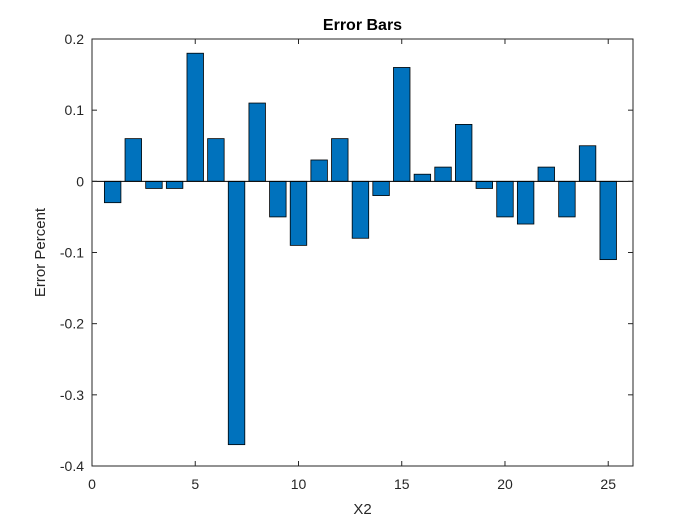 Image resolution: width=700 pixels, height=525 pixels. Describe the element at coordinates (362, 25) in the screenshot. I see `chart-title: Error Bars` at that location.